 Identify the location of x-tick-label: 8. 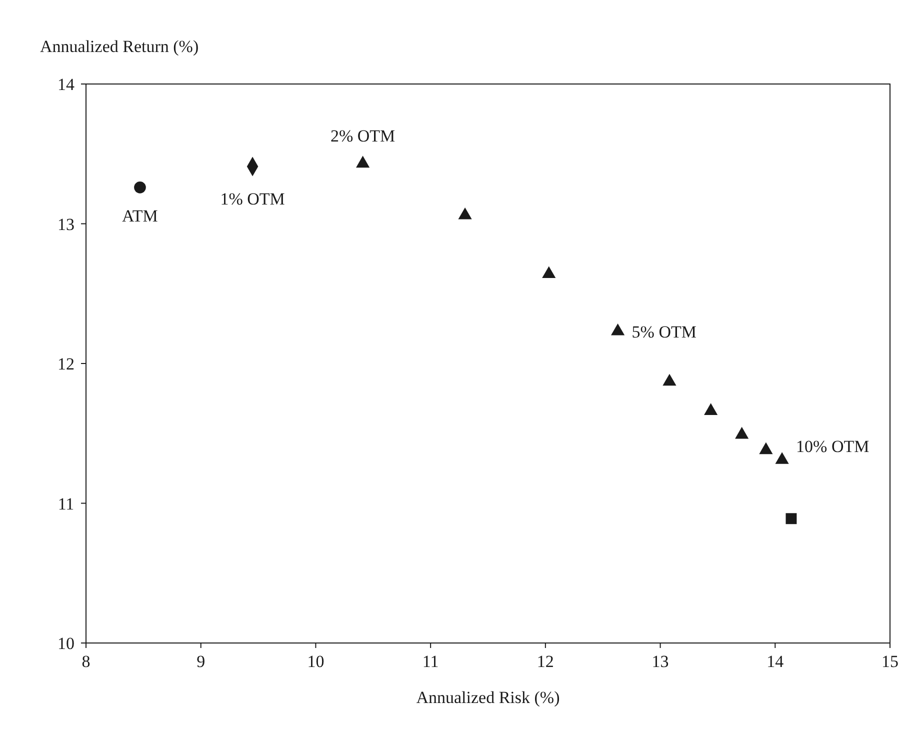
(86, 661).